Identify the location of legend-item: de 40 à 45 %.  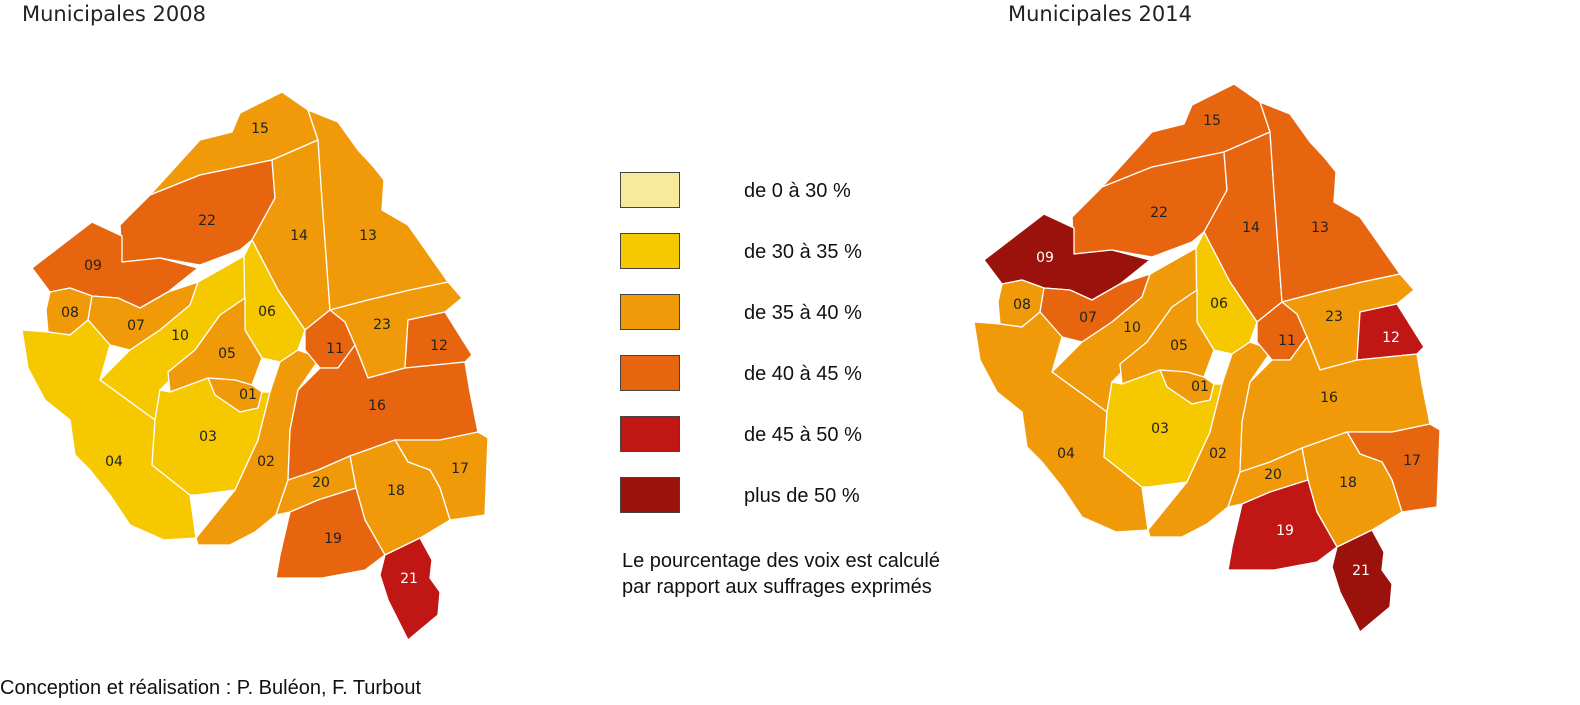
(785, 375).